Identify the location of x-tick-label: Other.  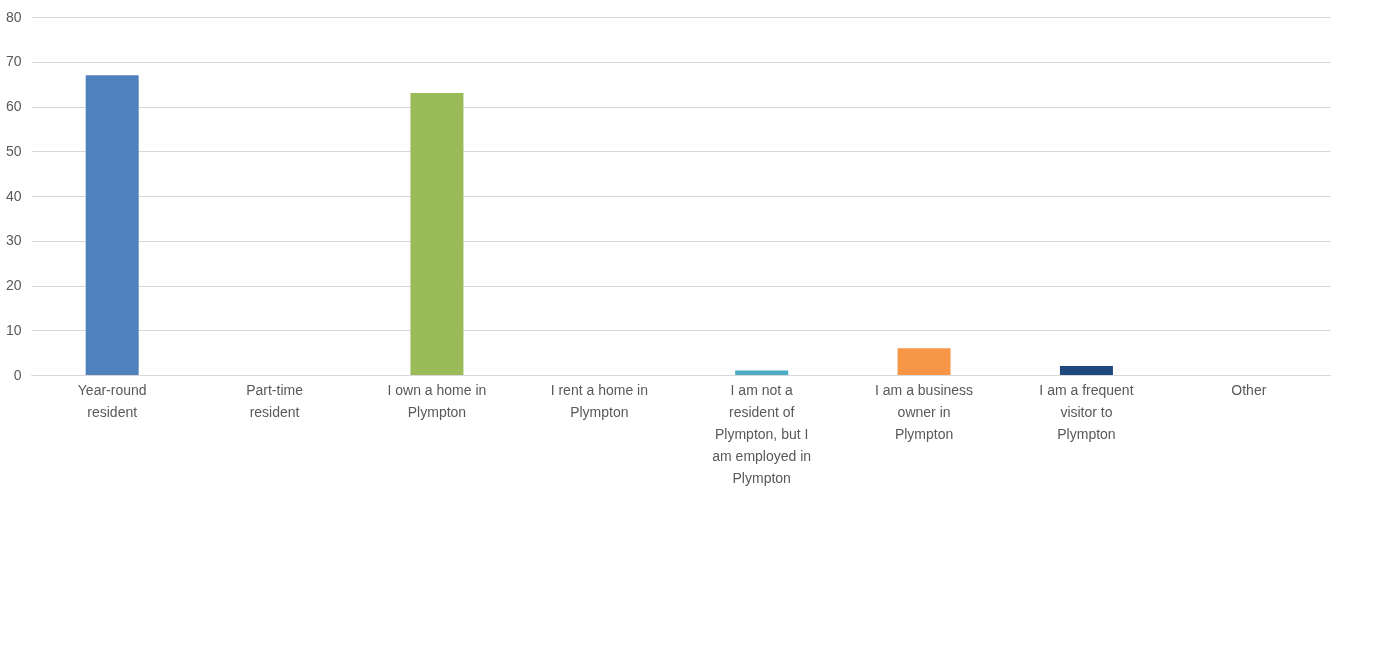
(1249, 389).